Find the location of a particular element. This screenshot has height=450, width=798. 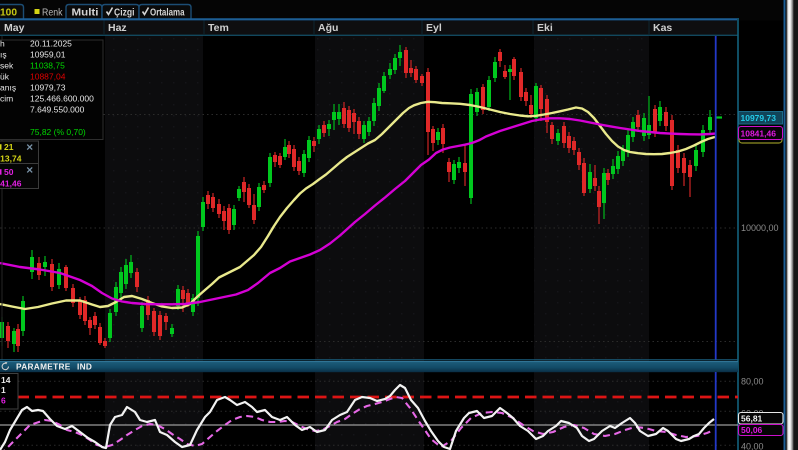

svg-text: ük is located at coordinates (5, 77).